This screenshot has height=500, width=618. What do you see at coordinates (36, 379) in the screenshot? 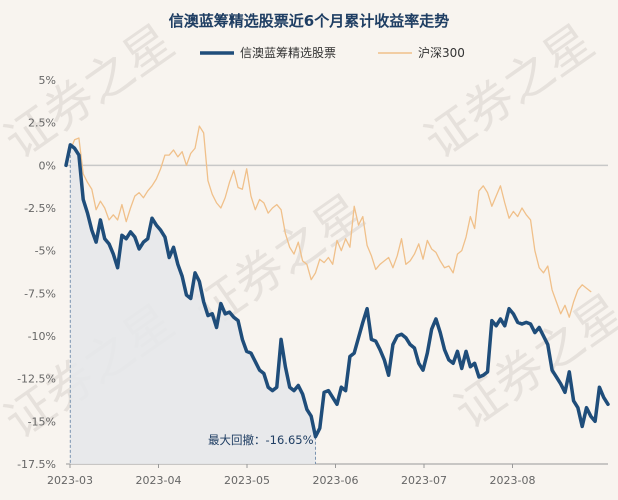
I see `y-tick-label: -12.5%` at bounding box center [36, 379].